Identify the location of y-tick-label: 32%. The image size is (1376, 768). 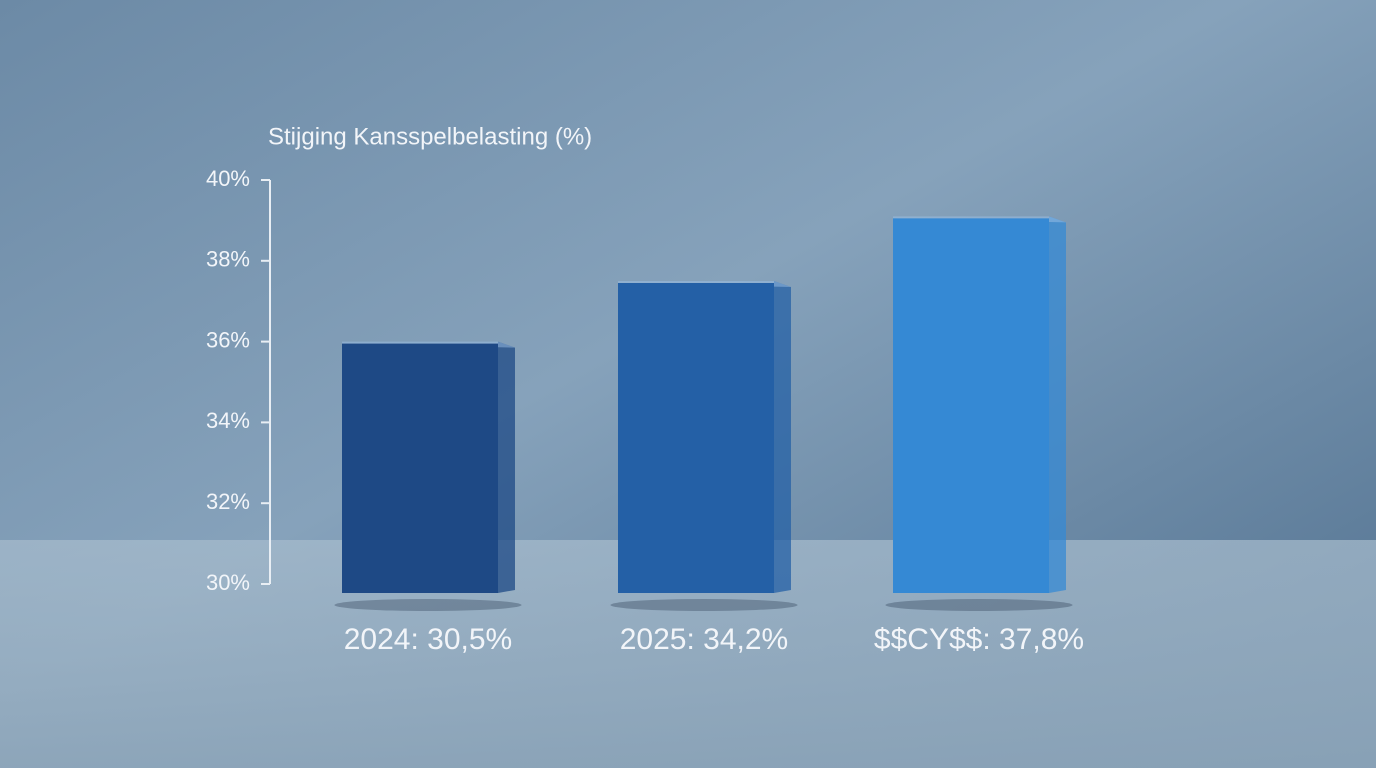
(228, 501).